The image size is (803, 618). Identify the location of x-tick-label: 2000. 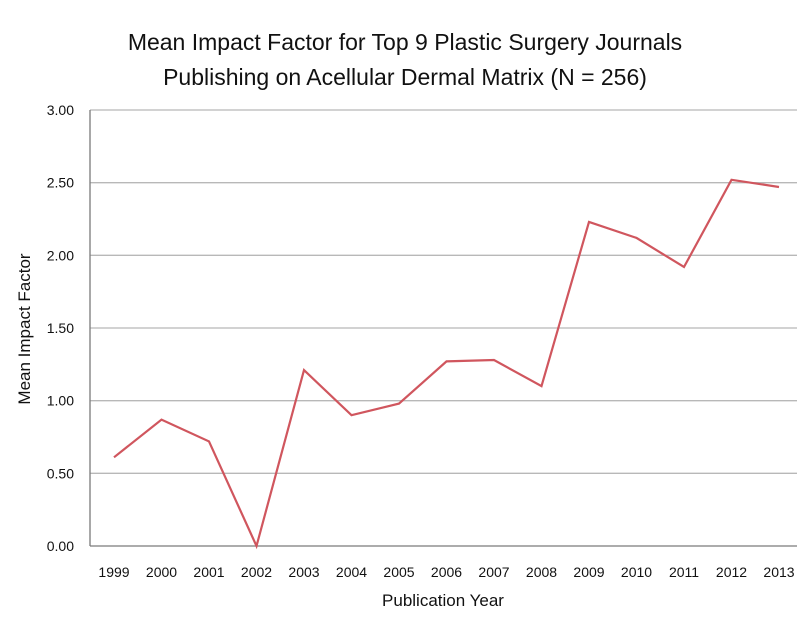
(161, 572).